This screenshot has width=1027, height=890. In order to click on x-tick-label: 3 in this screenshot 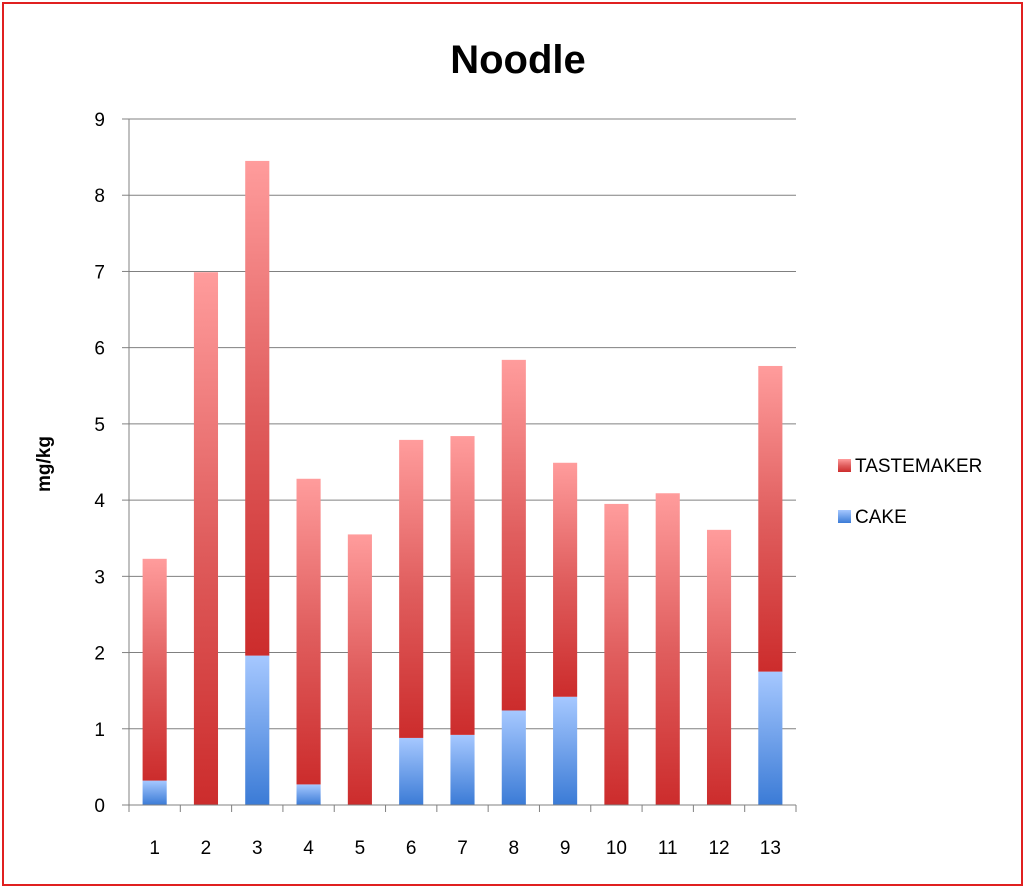, I will do `click(257, 848)`.